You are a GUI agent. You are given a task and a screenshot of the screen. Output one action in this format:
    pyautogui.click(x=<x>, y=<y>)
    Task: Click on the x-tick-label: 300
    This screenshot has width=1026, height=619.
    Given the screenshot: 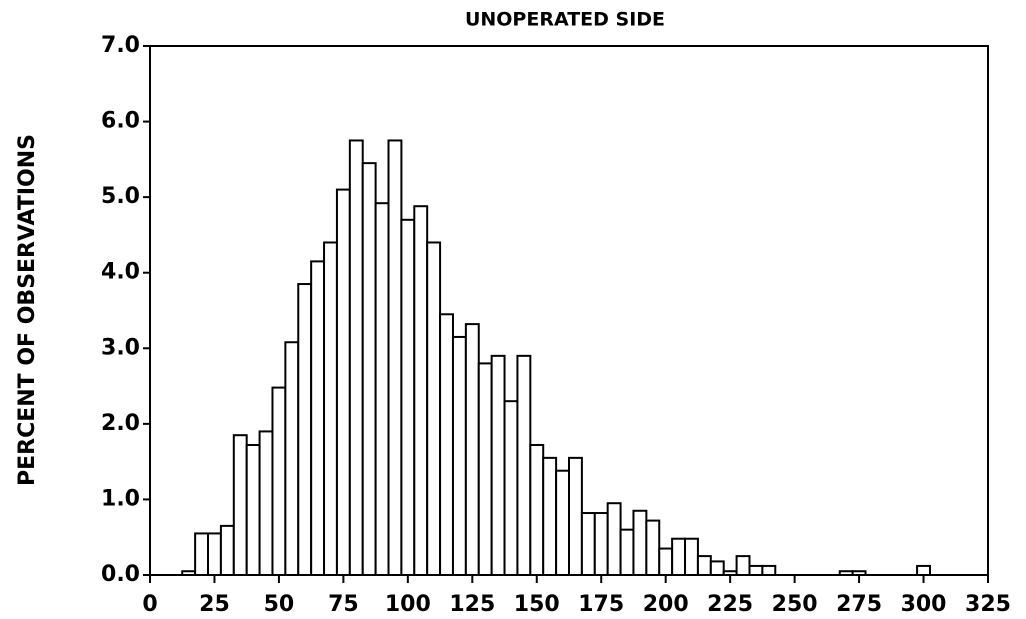 What is the action you would take?
    pyautogui.click(x=924, y=604)
    